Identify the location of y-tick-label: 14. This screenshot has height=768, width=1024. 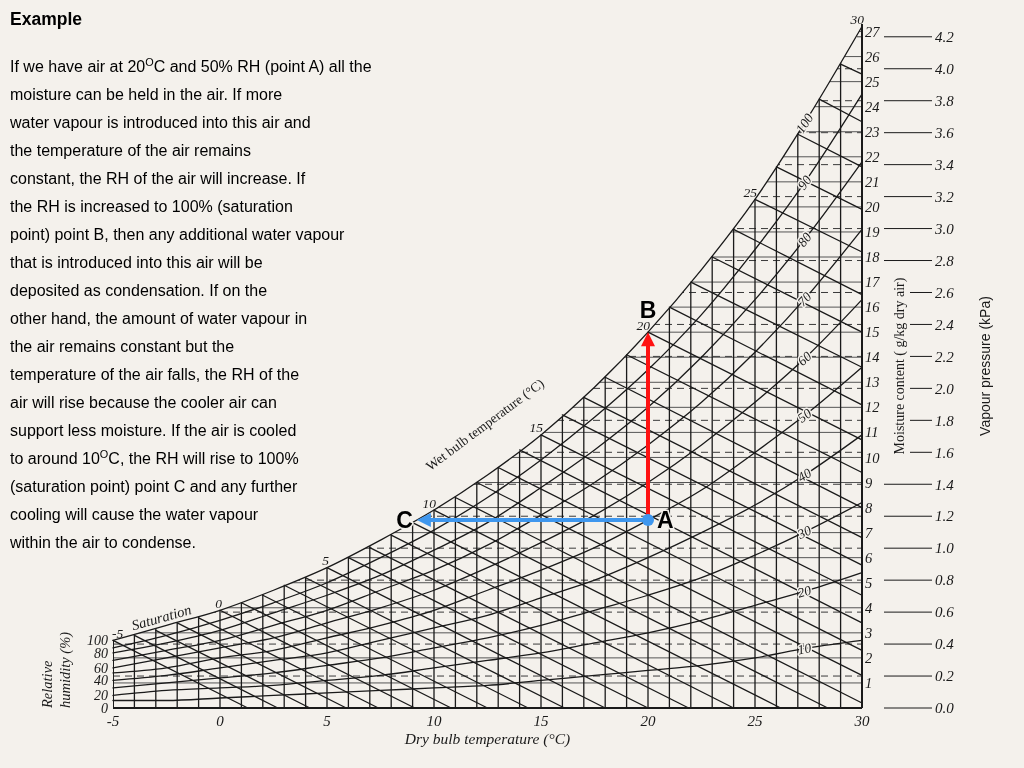
(872, 357).